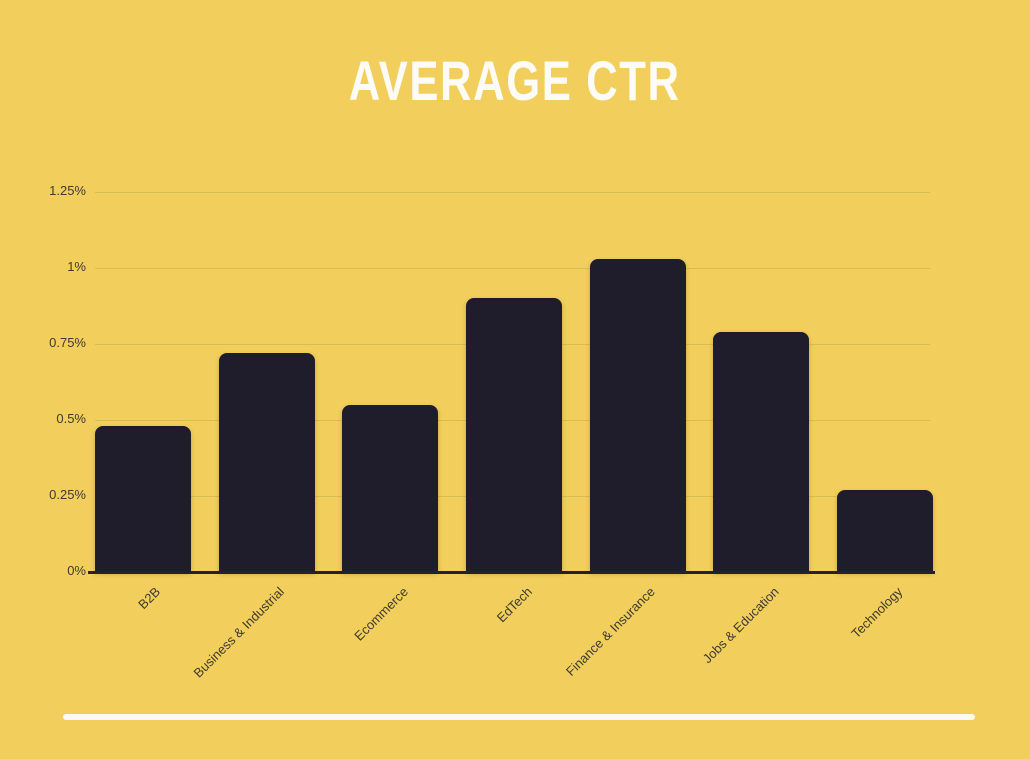 Image resolution: width=1030 pixels, height=759 pixels. I want to click on x-axis-category-label: Jobs & Education, so click(740, 625).